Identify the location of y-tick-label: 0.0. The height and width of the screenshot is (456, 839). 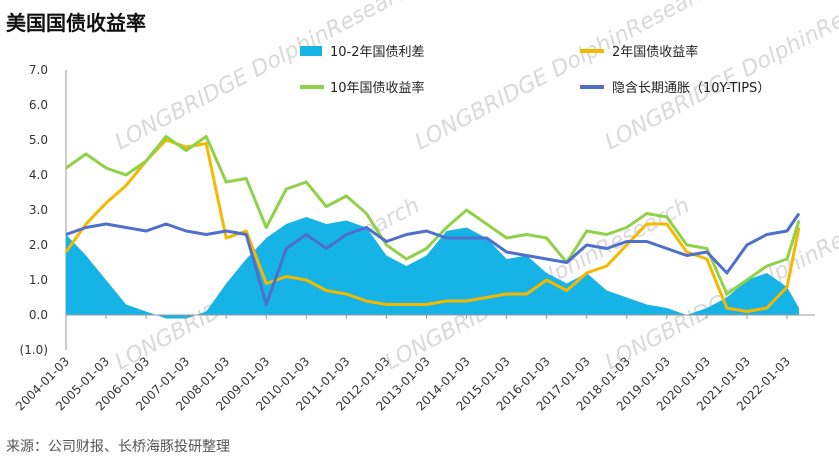
(38, 315).